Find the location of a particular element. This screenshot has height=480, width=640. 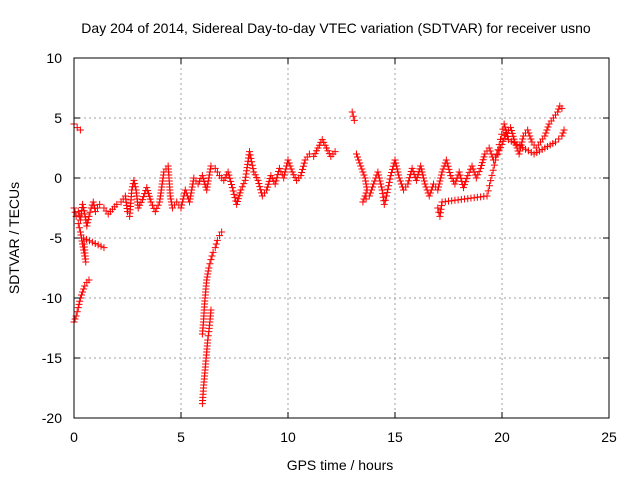

x-tick-label-0: 0 is located at coordinates (74, 437).